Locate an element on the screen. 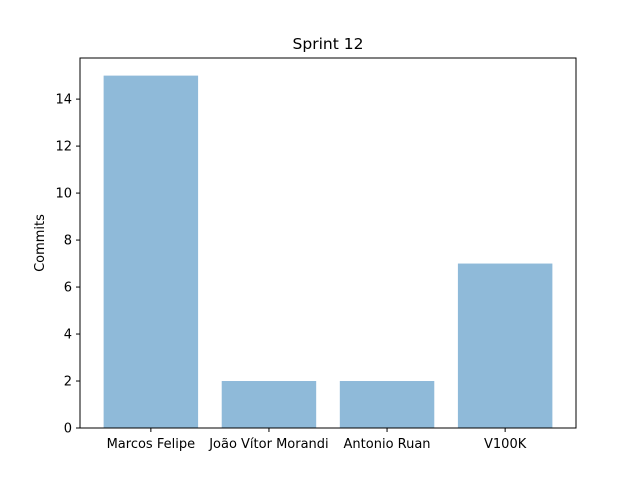  y-axis-ticks: 0 2 4 6 8 10 12 14 is located at coordinates (67, 265).